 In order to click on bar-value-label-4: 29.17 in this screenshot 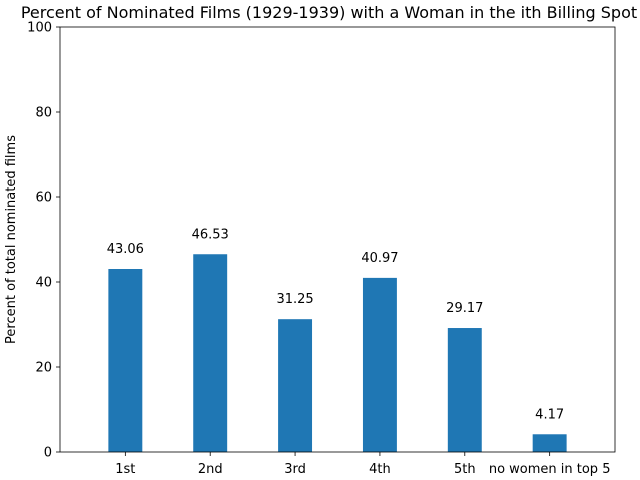, I will do `click(464, 308)`.